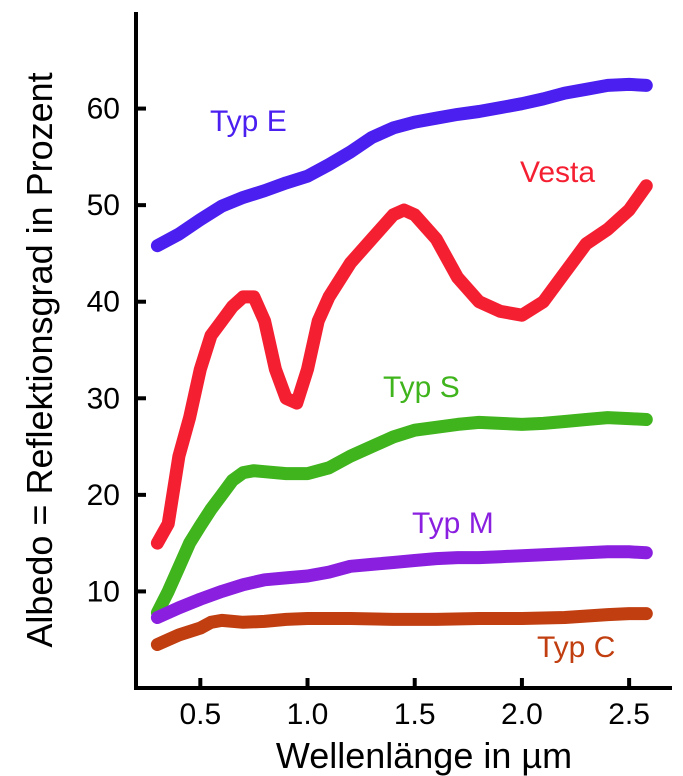 Image resolution: width=683 pixels, height=776 pixels. Describe the element at coordinates (103, 591) in the screenshot. I see `y-tick-label: 10` at that location.